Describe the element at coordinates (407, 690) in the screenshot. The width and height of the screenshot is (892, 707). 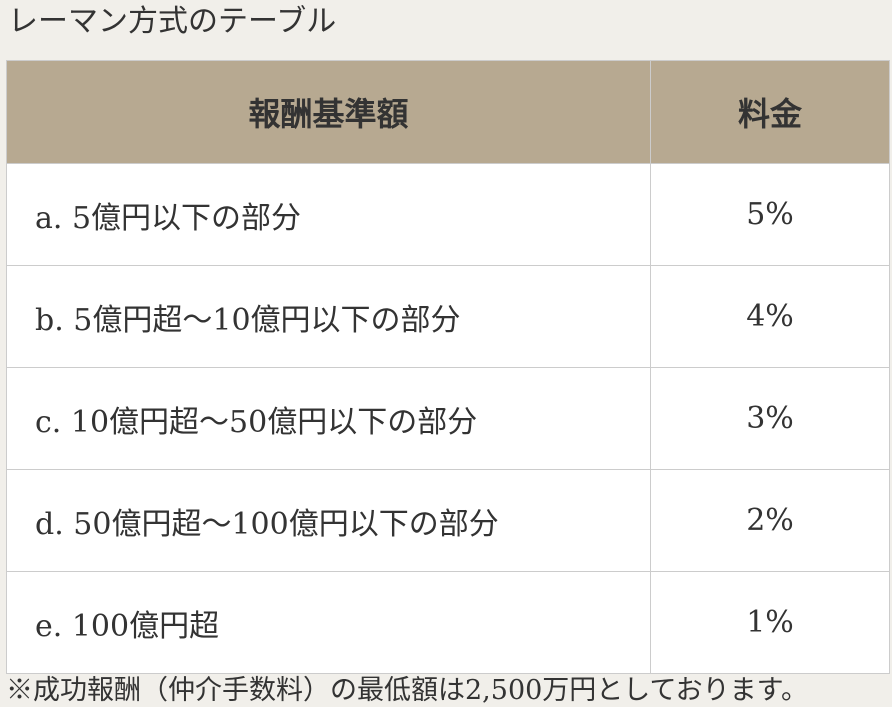
I see `footnote: ※成功報酬（仲介手数料）の最低額は2,500万円としております。` at that location.